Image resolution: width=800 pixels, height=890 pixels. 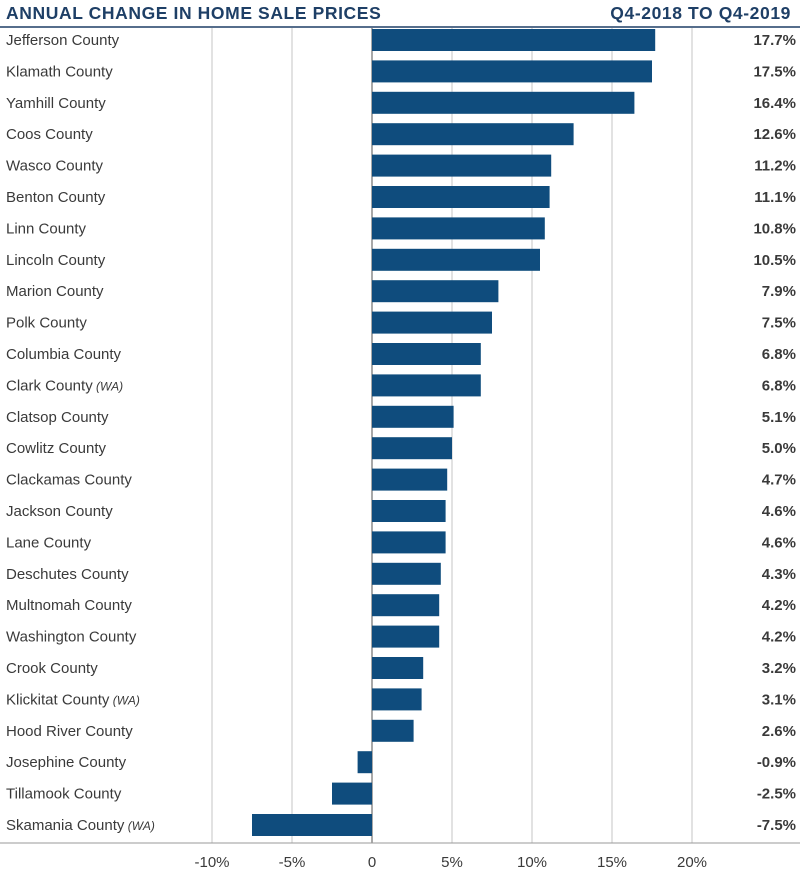 What do you see at coordinates (779, 731) in the screenshot?
I see `value-label: 2.6%` at bounding box center [779, 731].